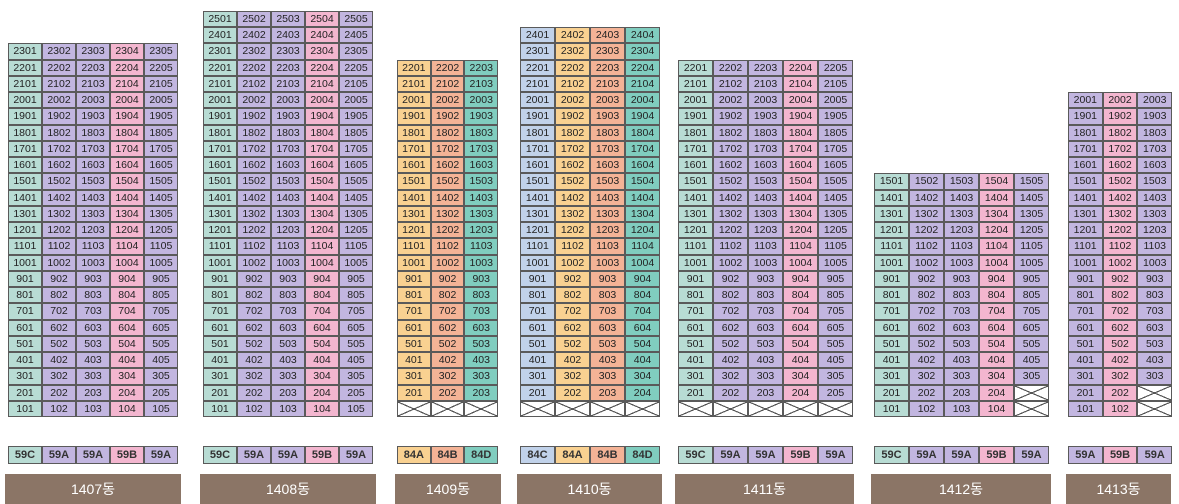  What do you see at coordinates (835, 246) in the screenshot?
I see `unit-cell: 1105` at bounding box center [835, 246].